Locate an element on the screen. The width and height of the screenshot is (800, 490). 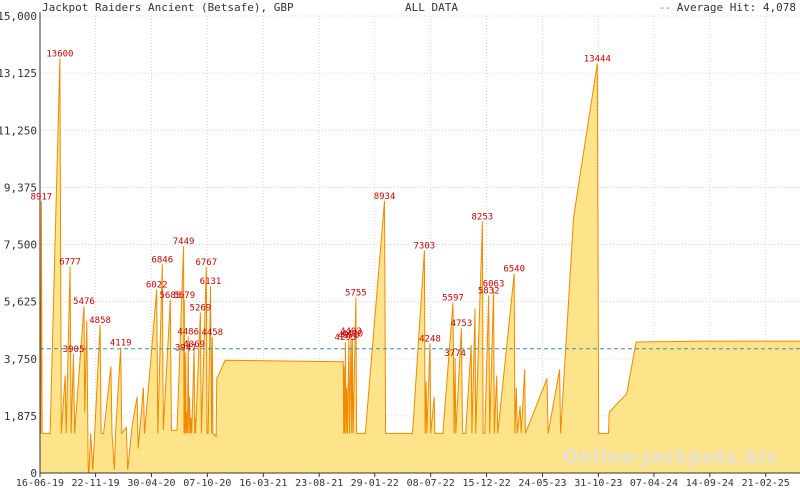
data-label: 6063 is located at coordinates (494, 284).